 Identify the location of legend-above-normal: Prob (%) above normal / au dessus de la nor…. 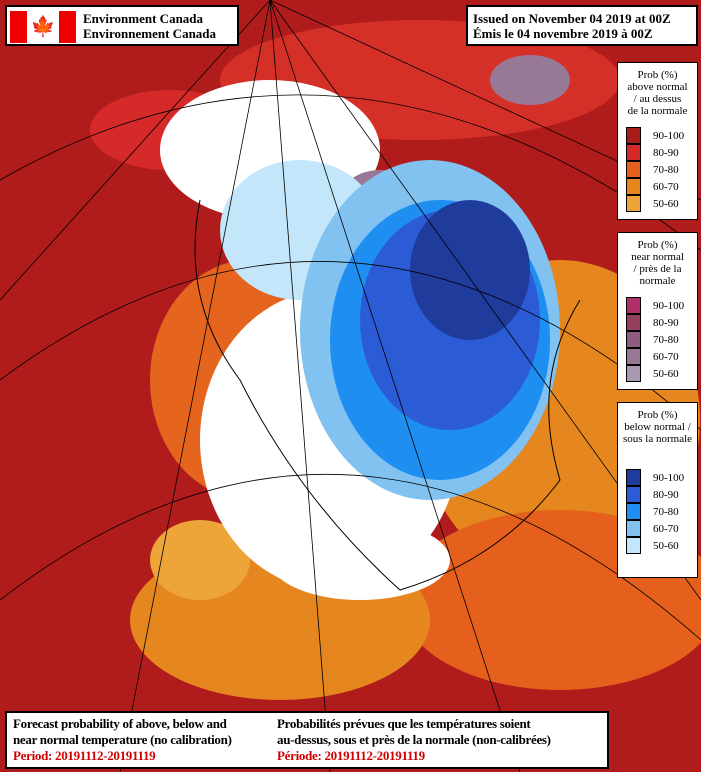
(657, 141).